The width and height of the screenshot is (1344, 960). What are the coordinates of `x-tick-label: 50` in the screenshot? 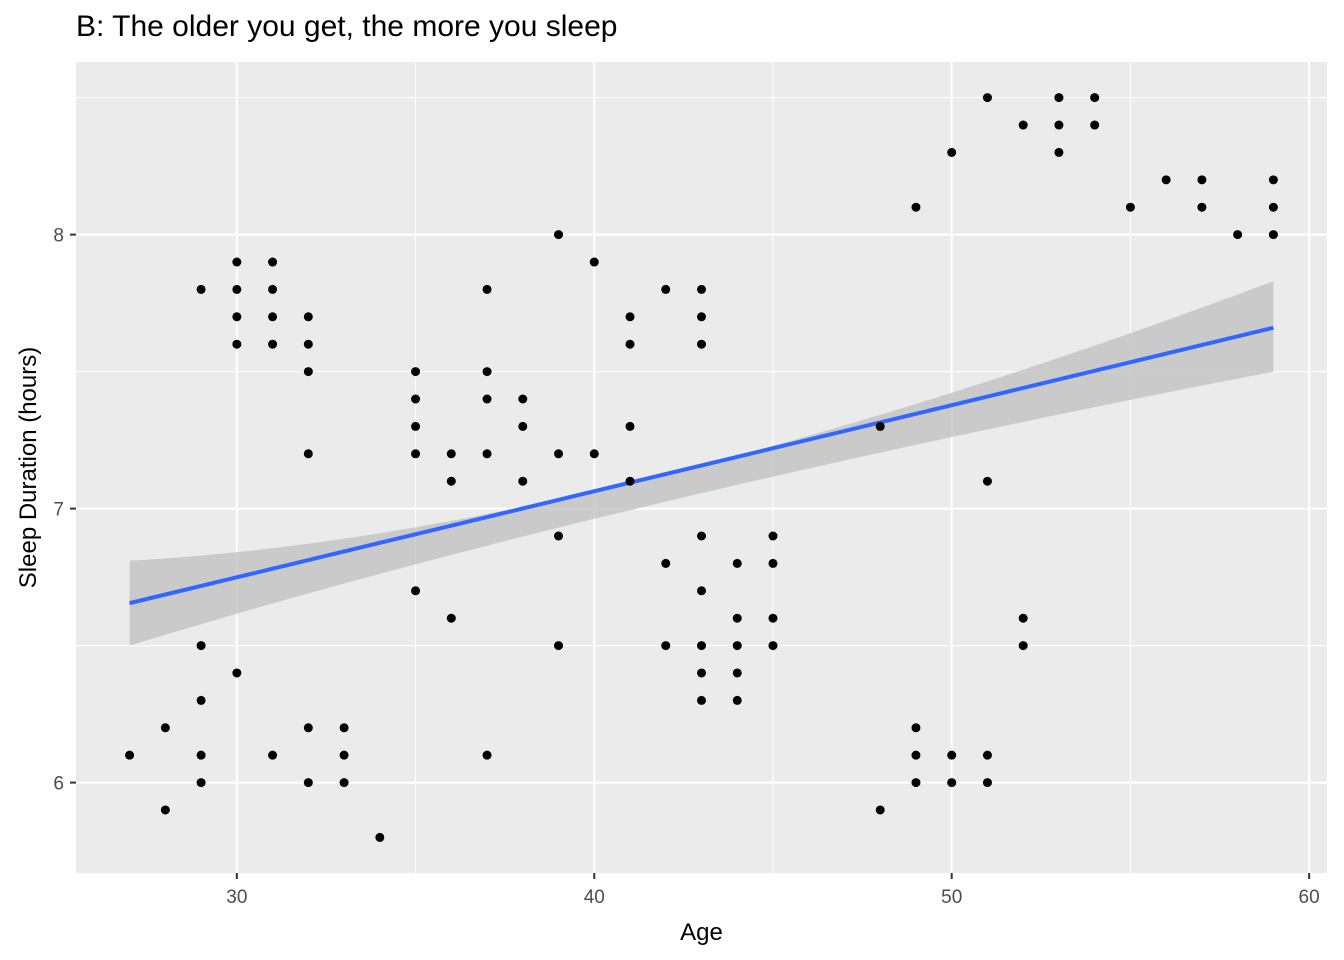 It's located at (951, 897).